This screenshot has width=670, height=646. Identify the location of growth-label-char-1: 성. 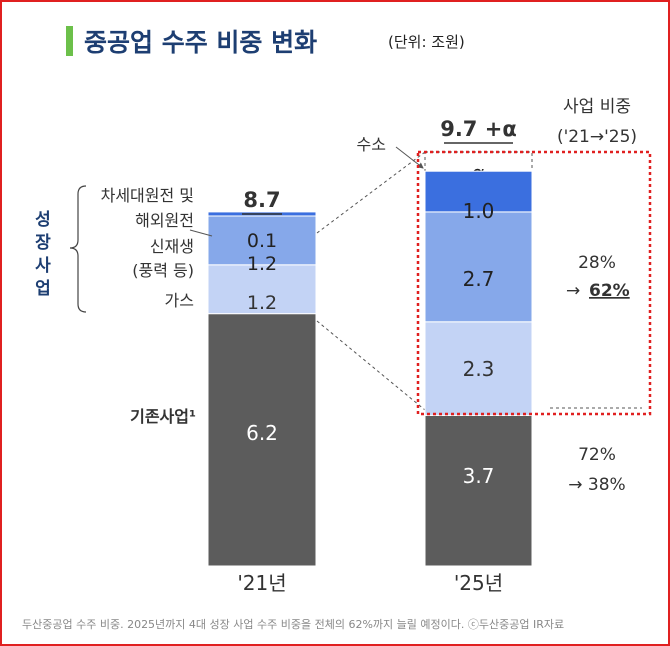
(43, 220).